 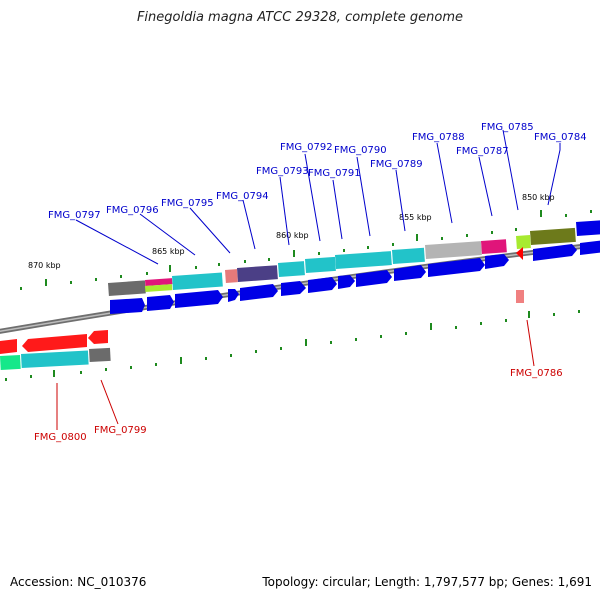 I want to click on kbp-label: 860 kbp, so click(x=292, y=235).